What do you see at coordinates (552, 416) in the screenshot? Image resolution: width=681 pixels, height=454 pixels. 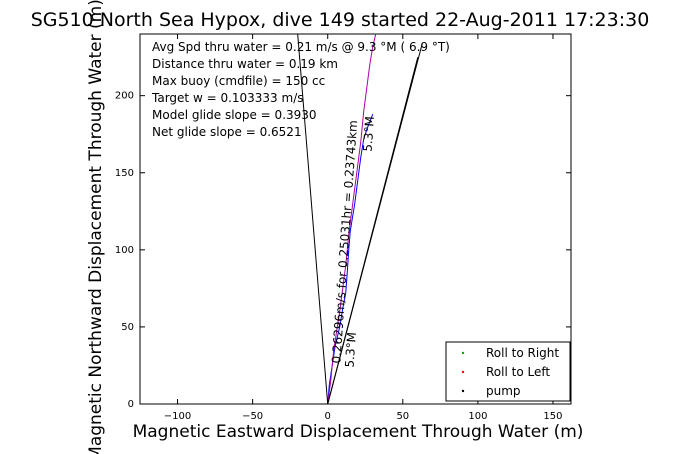 I see `x-tick-label: 150` at bounding box center [552, 416].